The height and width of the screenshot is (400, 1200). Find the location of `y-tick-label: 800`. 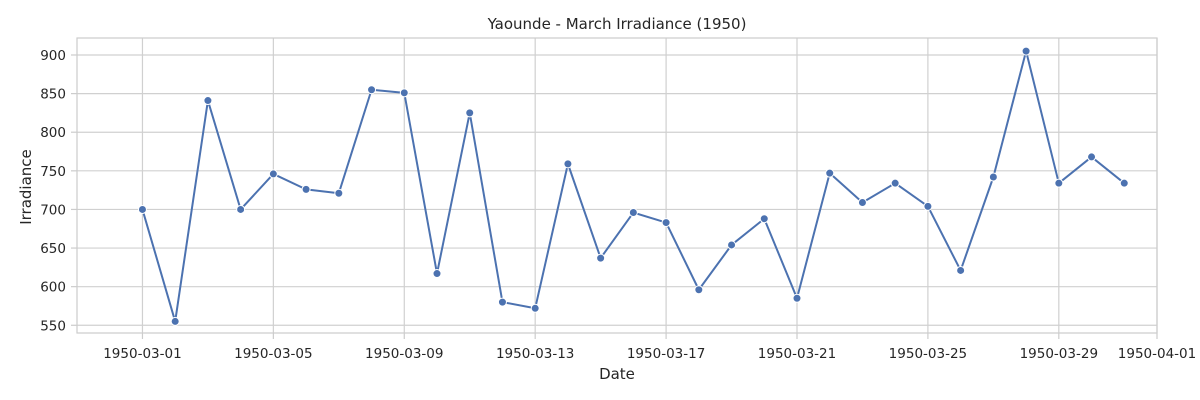

y-tick-label: 800 is located at coordinates (53, 133).